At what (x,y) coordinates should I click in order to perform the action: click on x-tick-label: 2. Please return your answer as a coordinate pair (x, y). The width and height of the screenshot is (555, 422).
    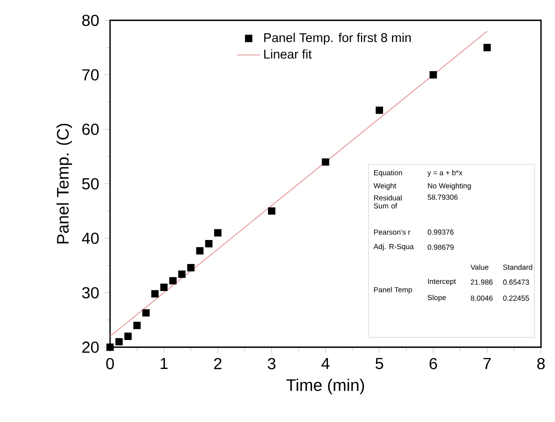
    Looking at the image, I should click on (218, 363).